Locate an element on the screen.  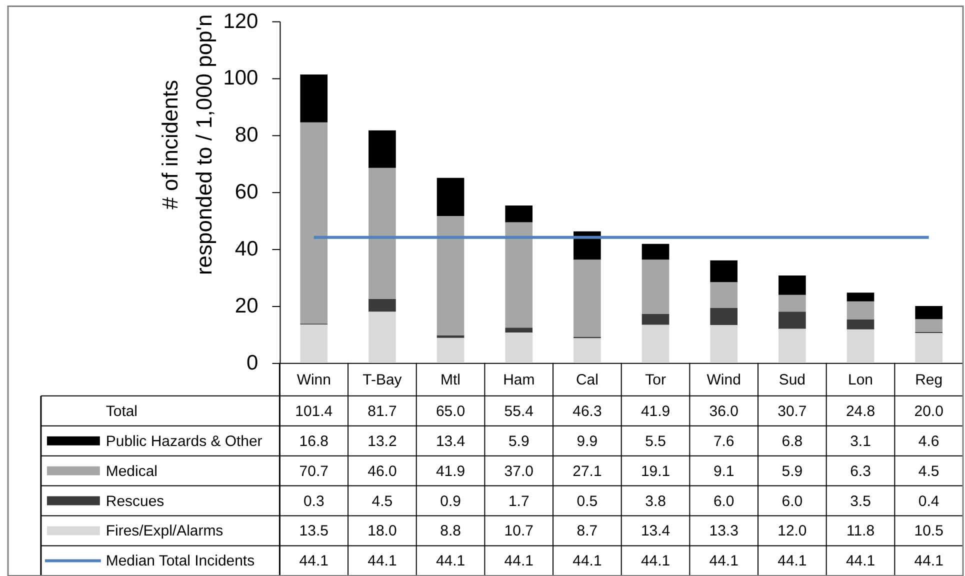
data-label: 4.6 is located at coordinates (929, 441).